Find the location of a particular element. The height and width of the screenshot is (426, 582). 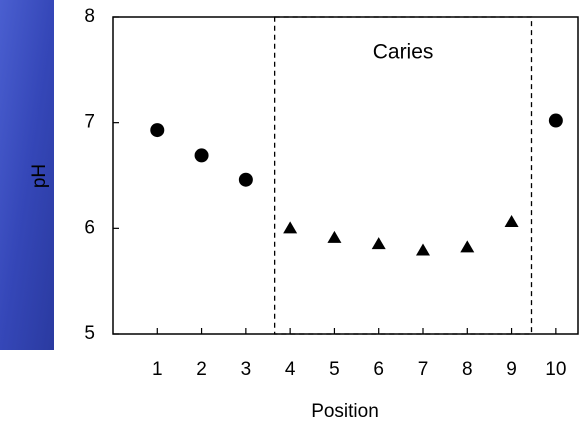

x-tick-label: 5 is located at coordinates (334, 369).